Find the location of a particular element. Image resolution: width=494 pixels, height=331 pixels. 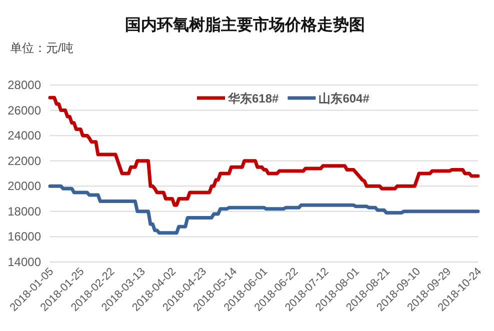

ytick: 16000 is located at coordinates (24, 237).